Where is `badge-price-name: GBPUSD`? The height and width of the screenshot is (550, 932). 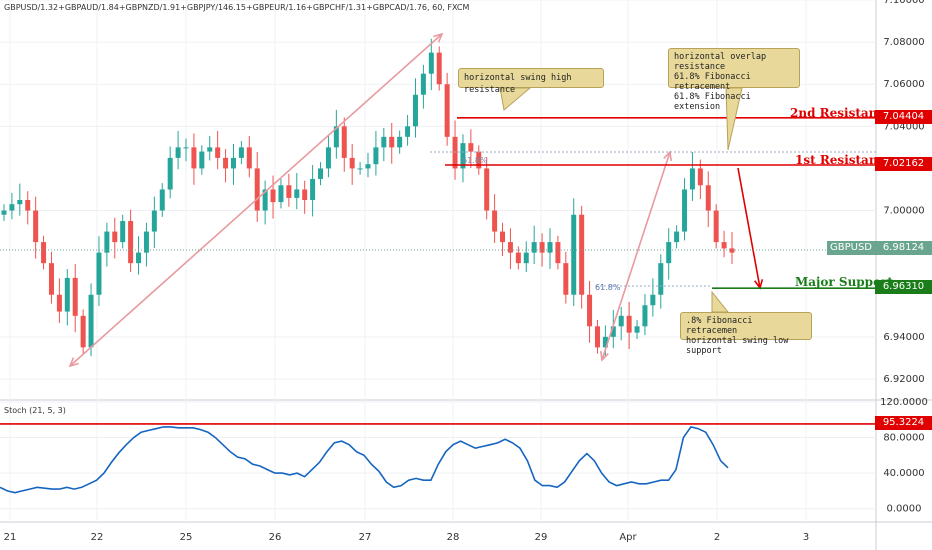
badge-price-name: GBPUSD is located at coordinates (851, 248).